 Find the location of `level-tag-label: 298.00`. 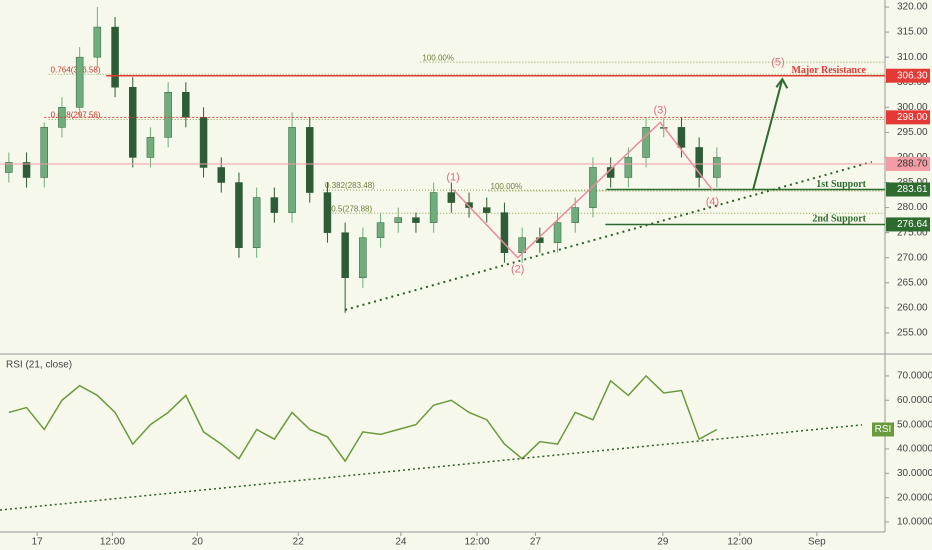

level-tag-label: 298.00 is located at coordinates (912, 117).